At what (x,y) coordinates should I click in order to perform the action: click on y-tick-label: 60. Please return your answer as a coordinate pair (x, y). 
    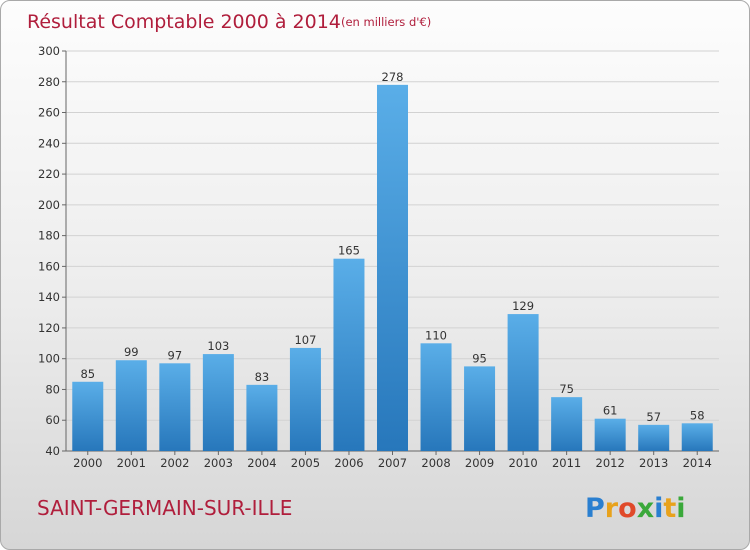
    Looking at the image, I should click on (52, 420).